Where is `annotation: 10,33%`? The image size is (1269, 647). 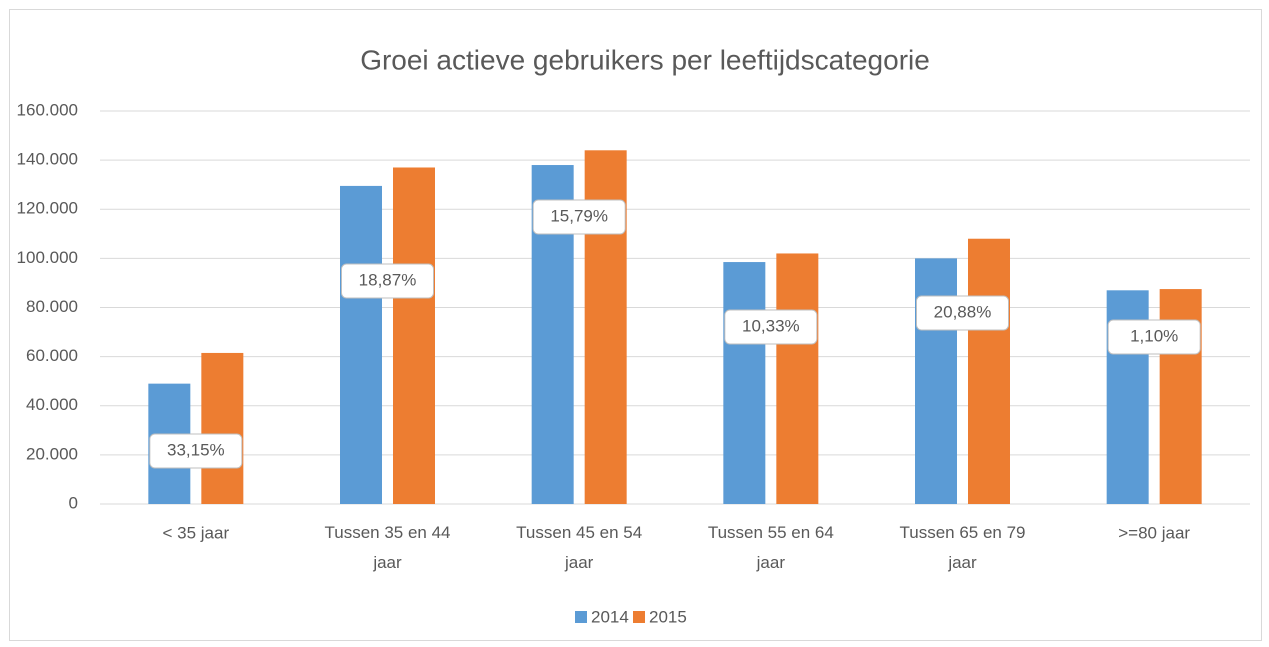 annotation: 10,33% is located at coordinates (771, 325).